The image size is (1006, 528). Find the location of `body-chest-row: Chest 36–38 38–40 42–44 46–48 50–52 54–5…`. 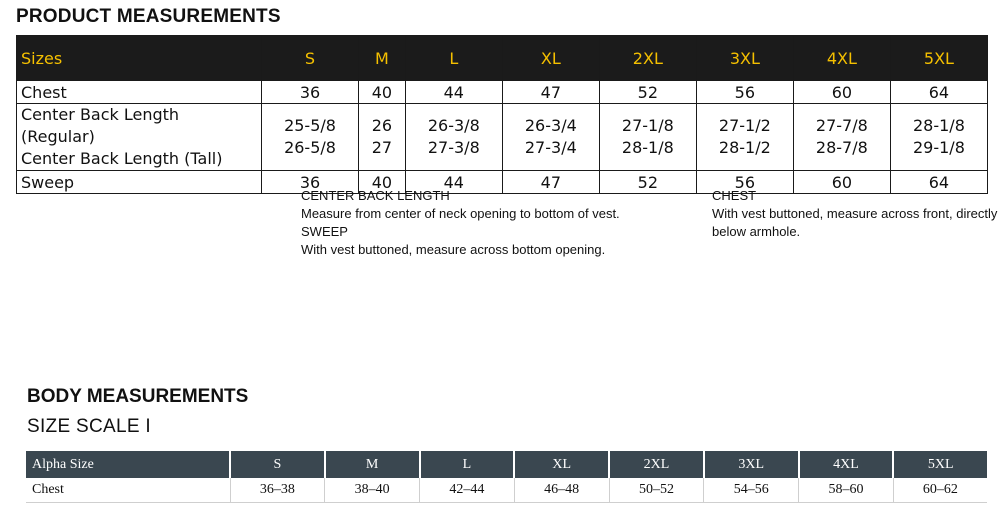

body-chest-row: Chest 36–38 38–40 42–44 46–48 50–52 54–5… is located at coordinates (506, 490).